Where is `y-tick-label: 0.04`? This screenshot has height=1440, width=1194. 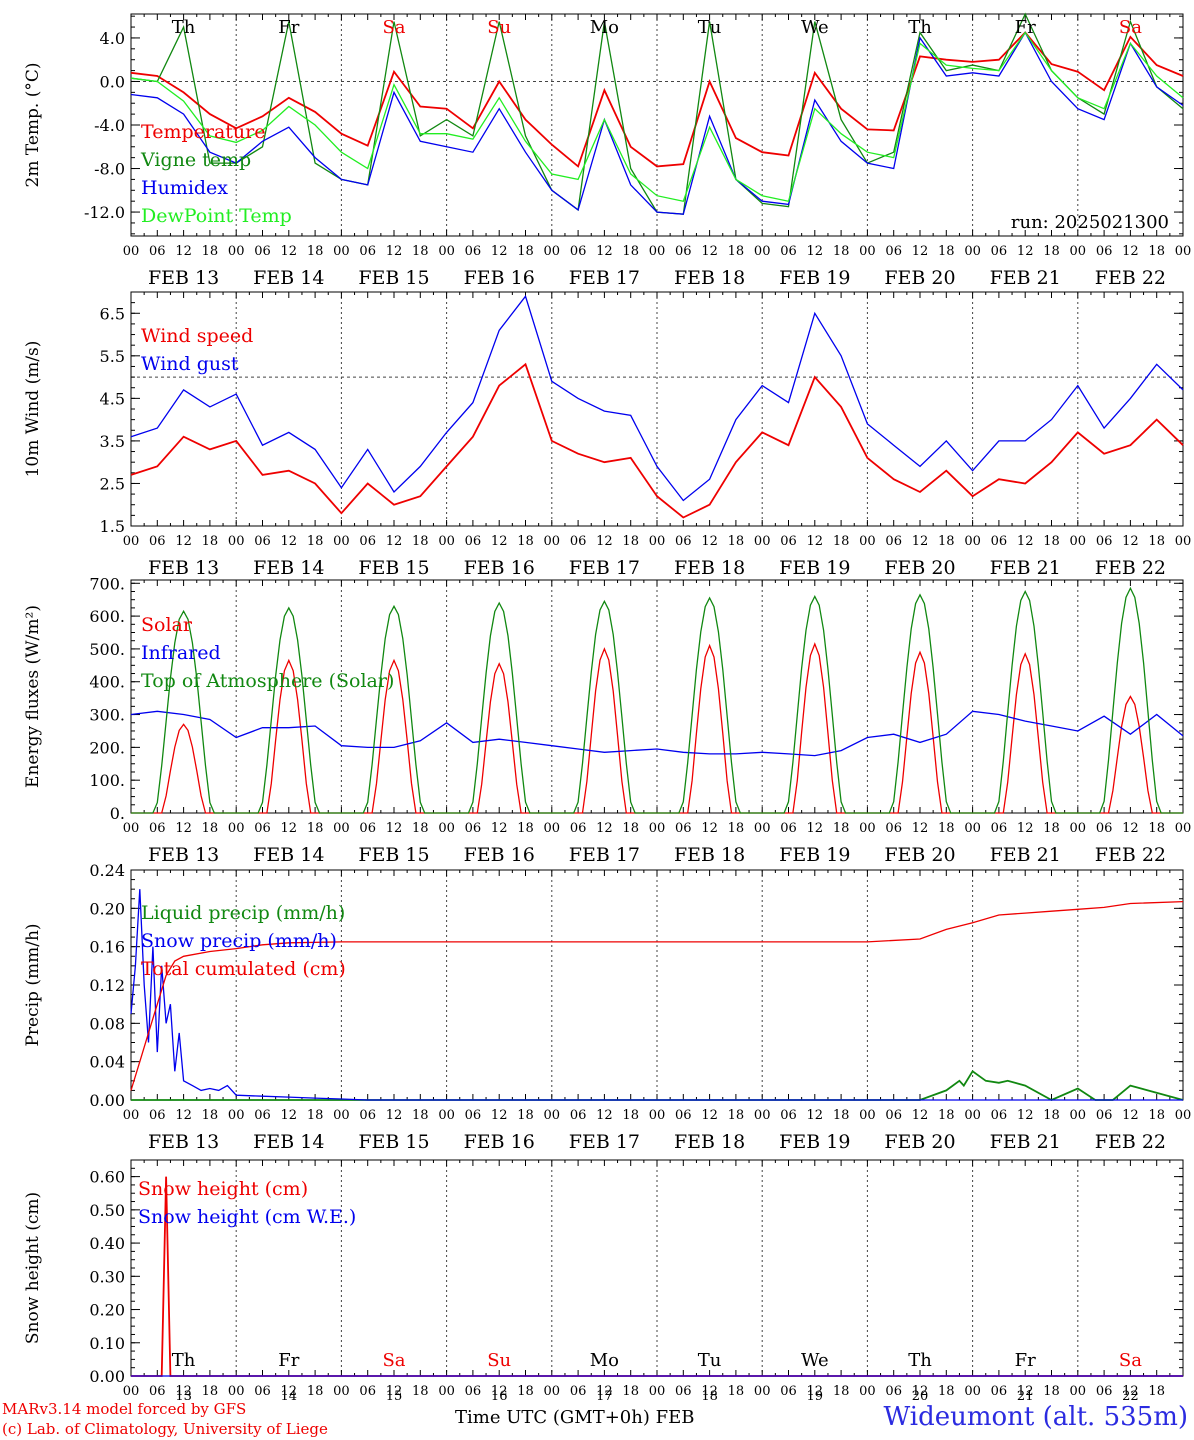
y-tick-label: 0.04 is located at coordinates (107, 1062).